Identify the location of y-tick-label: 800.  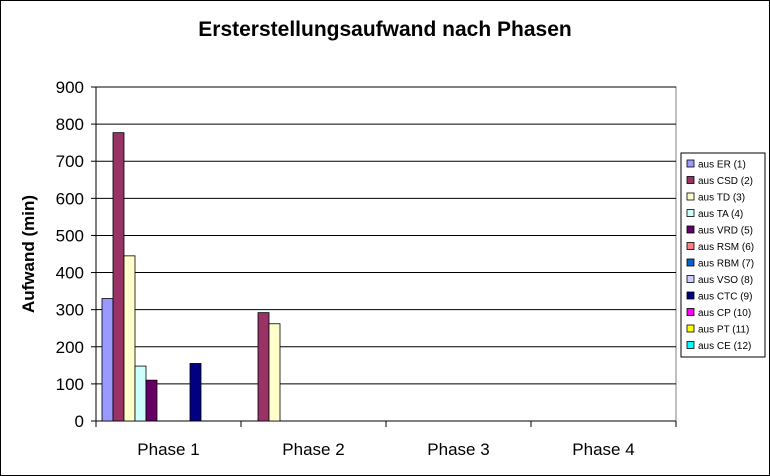
(70, 124).